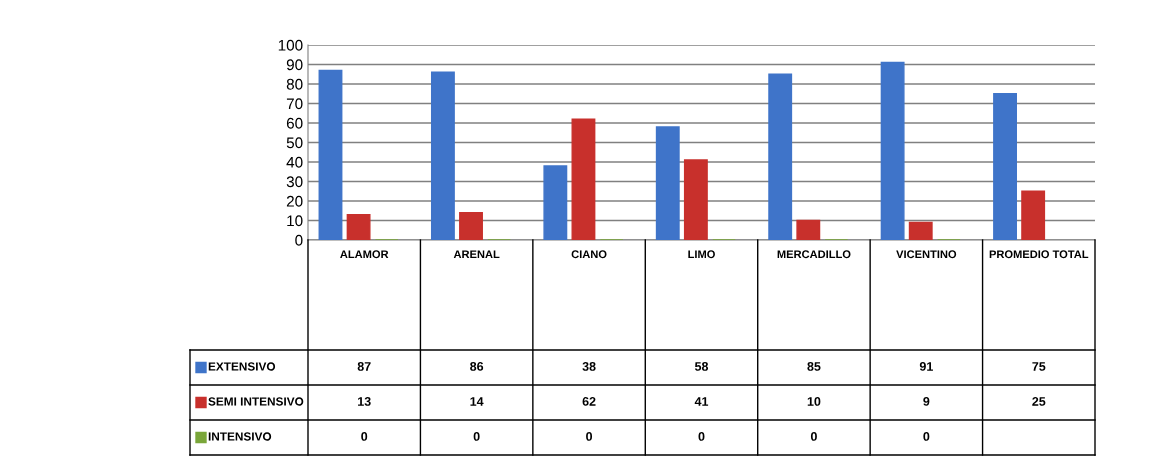 The width and height of the screenshot is (1153, 472). What do you see at coordinates (814, 366) in the screenshot?
I see `data-label: 85` at bounding box center [814, 366].